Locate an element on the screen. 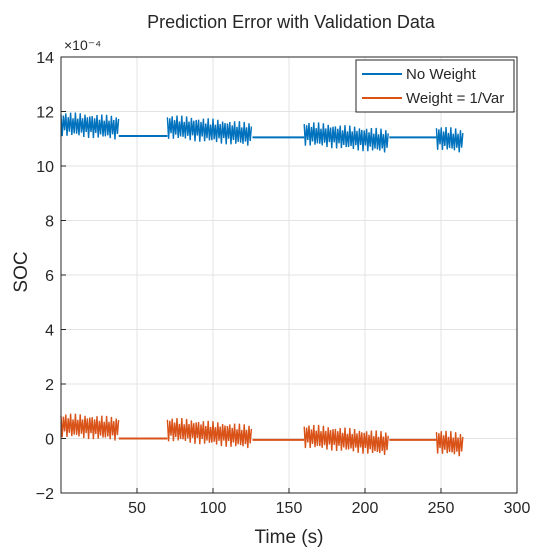 The image size is (539, 555). x-axis-label: Time (s) is located at coordinates (289, 537).